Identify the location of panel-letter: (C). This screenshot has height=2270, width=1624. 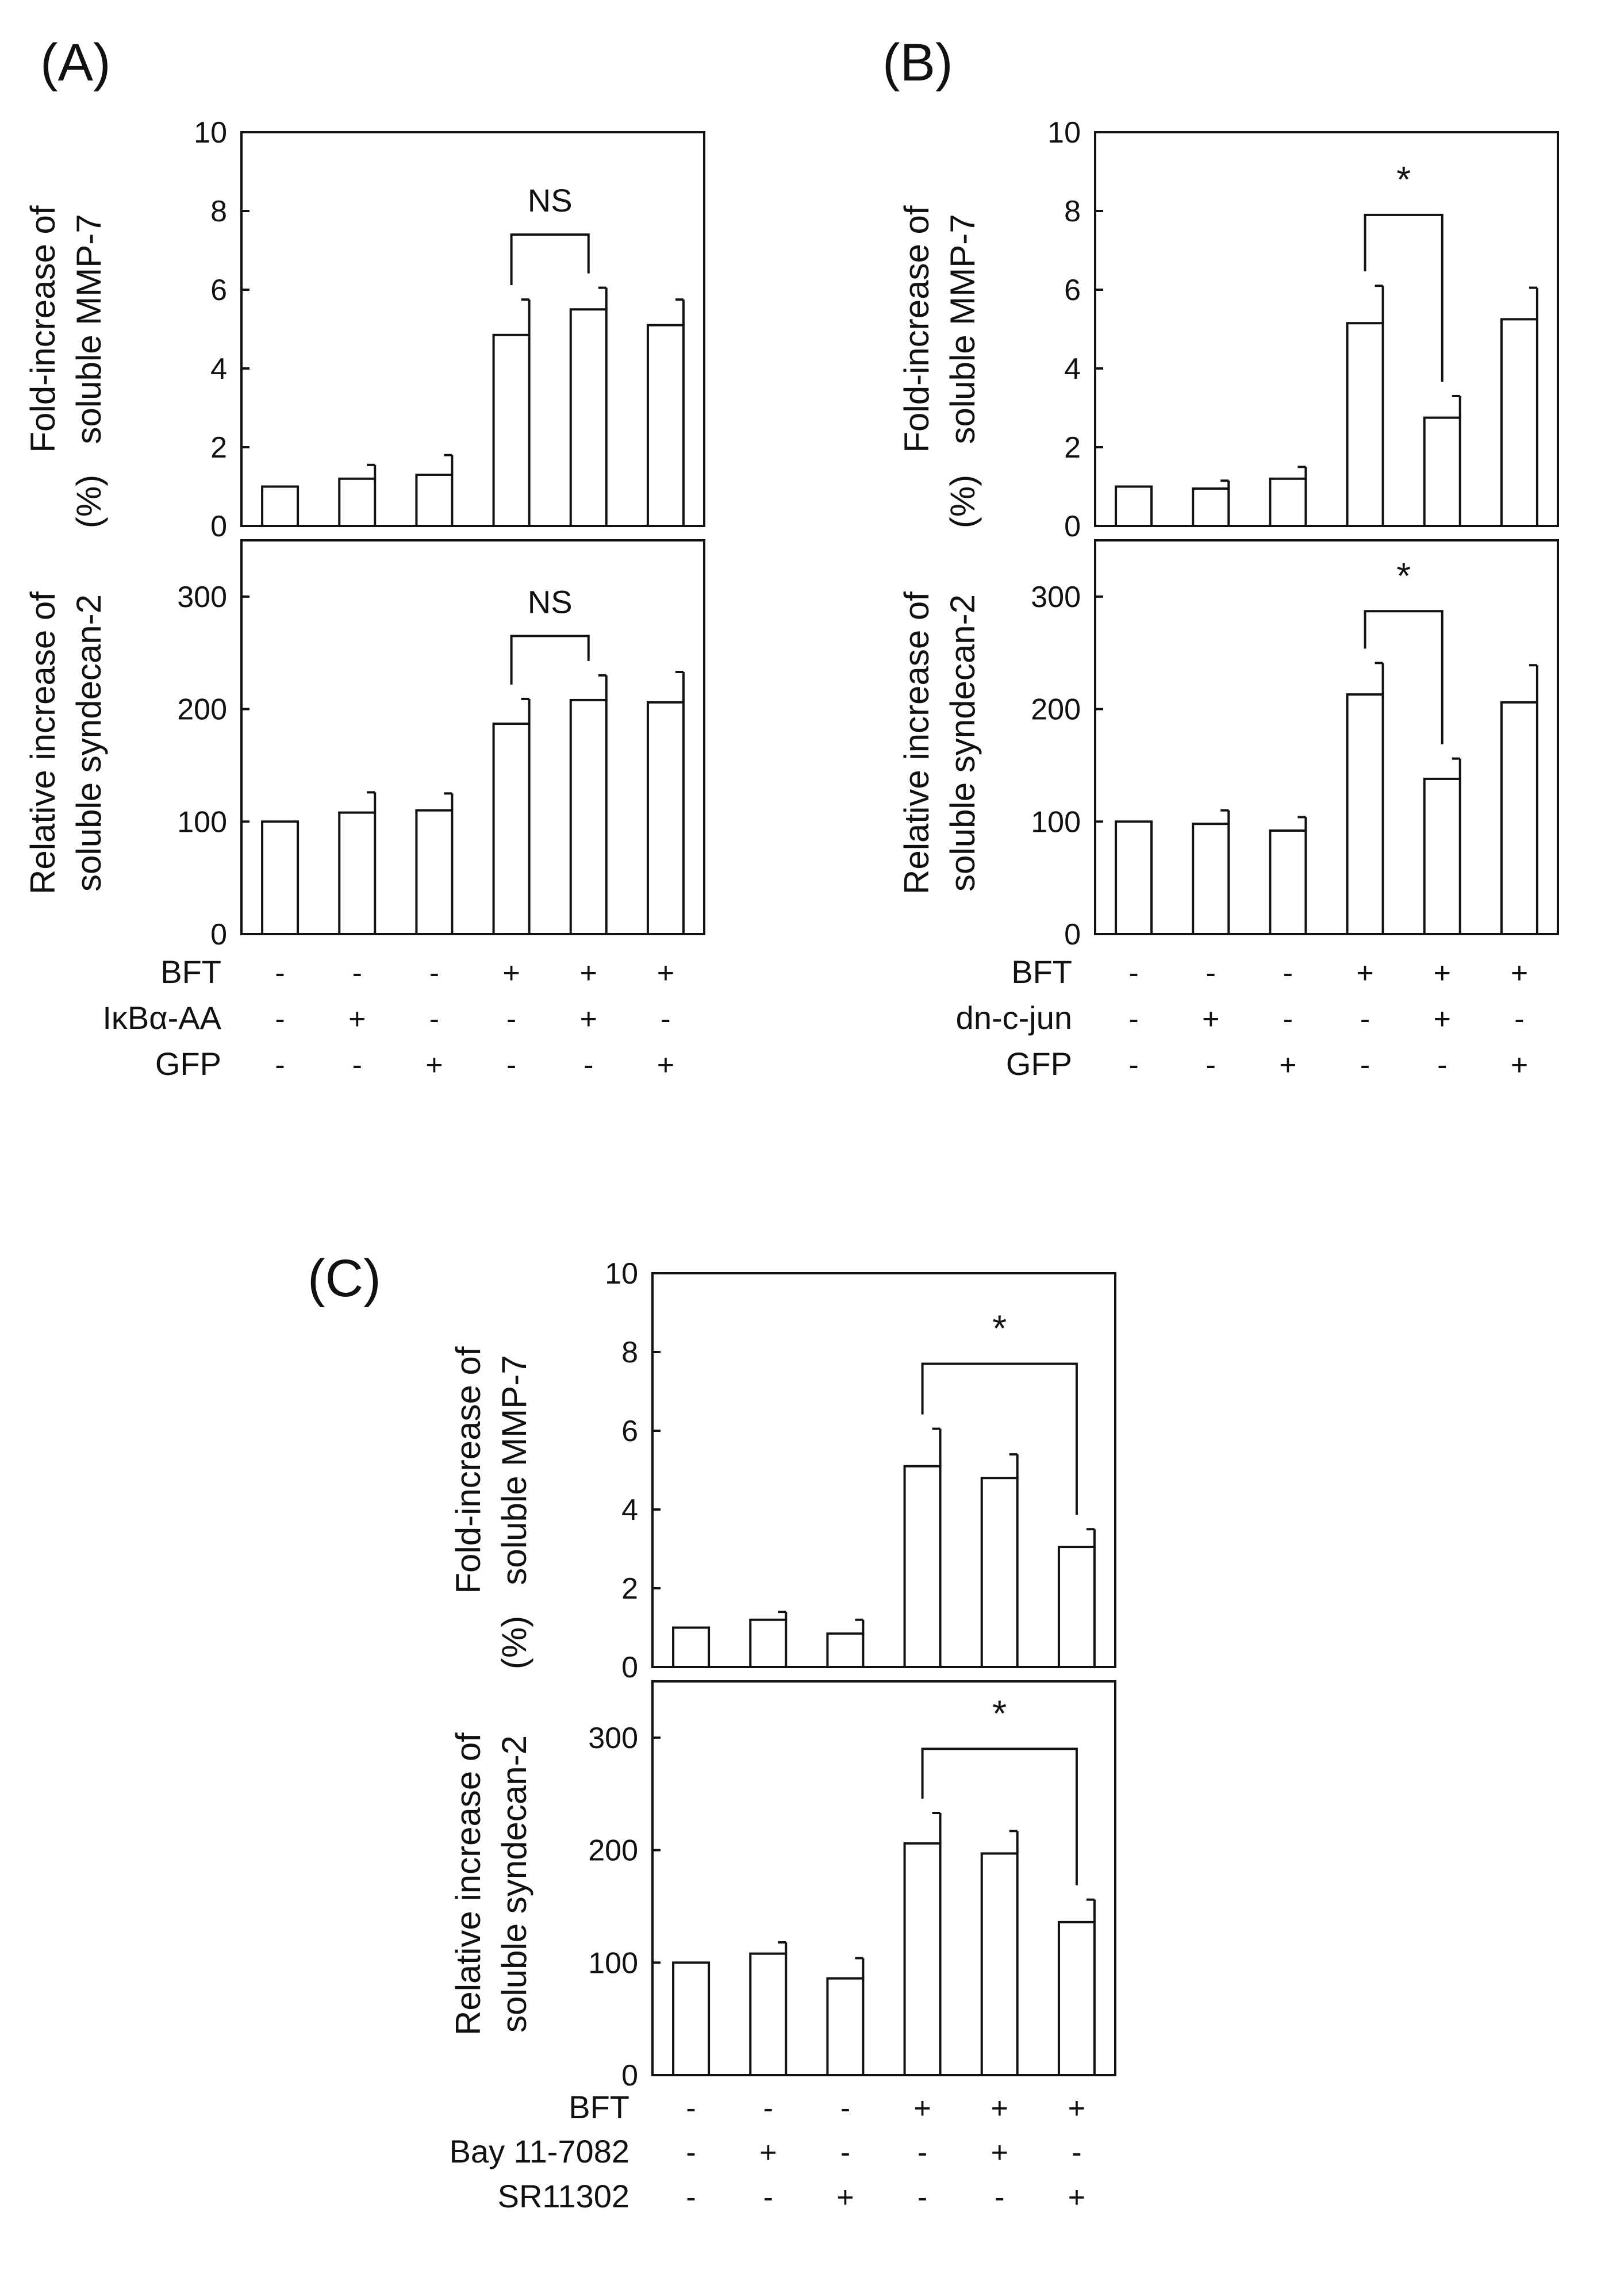
(344, 1278).